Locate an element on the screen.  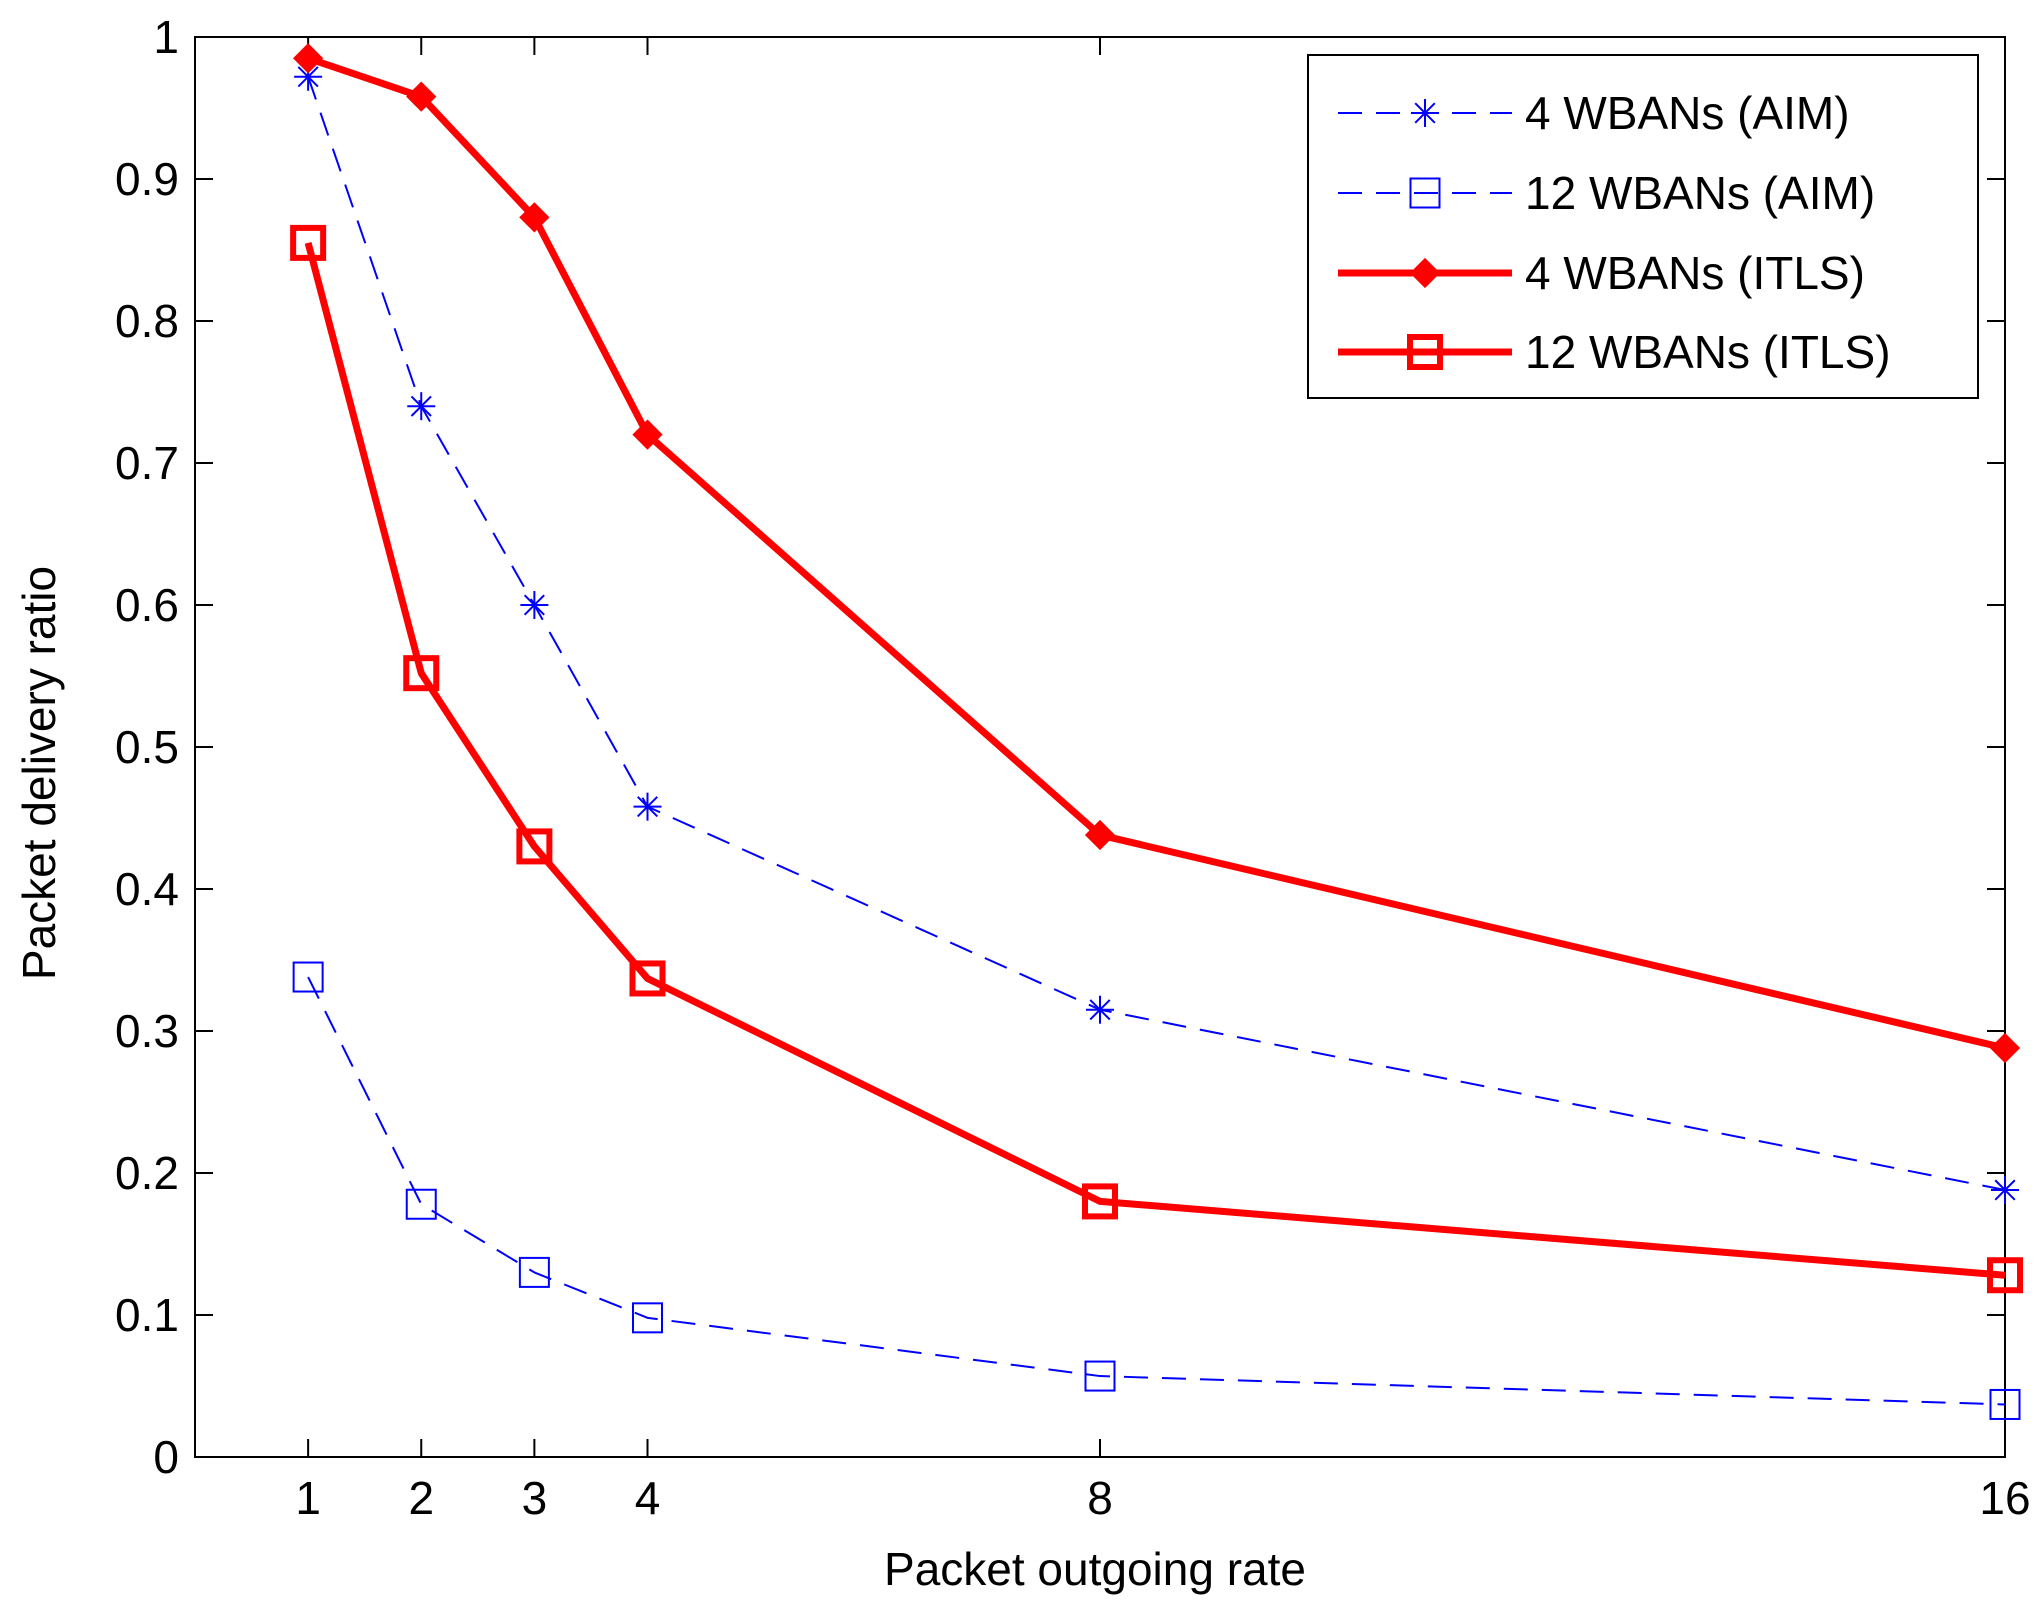
legend-label: 12 WBANs (ITLS) is located at coordinates (1708, 352).